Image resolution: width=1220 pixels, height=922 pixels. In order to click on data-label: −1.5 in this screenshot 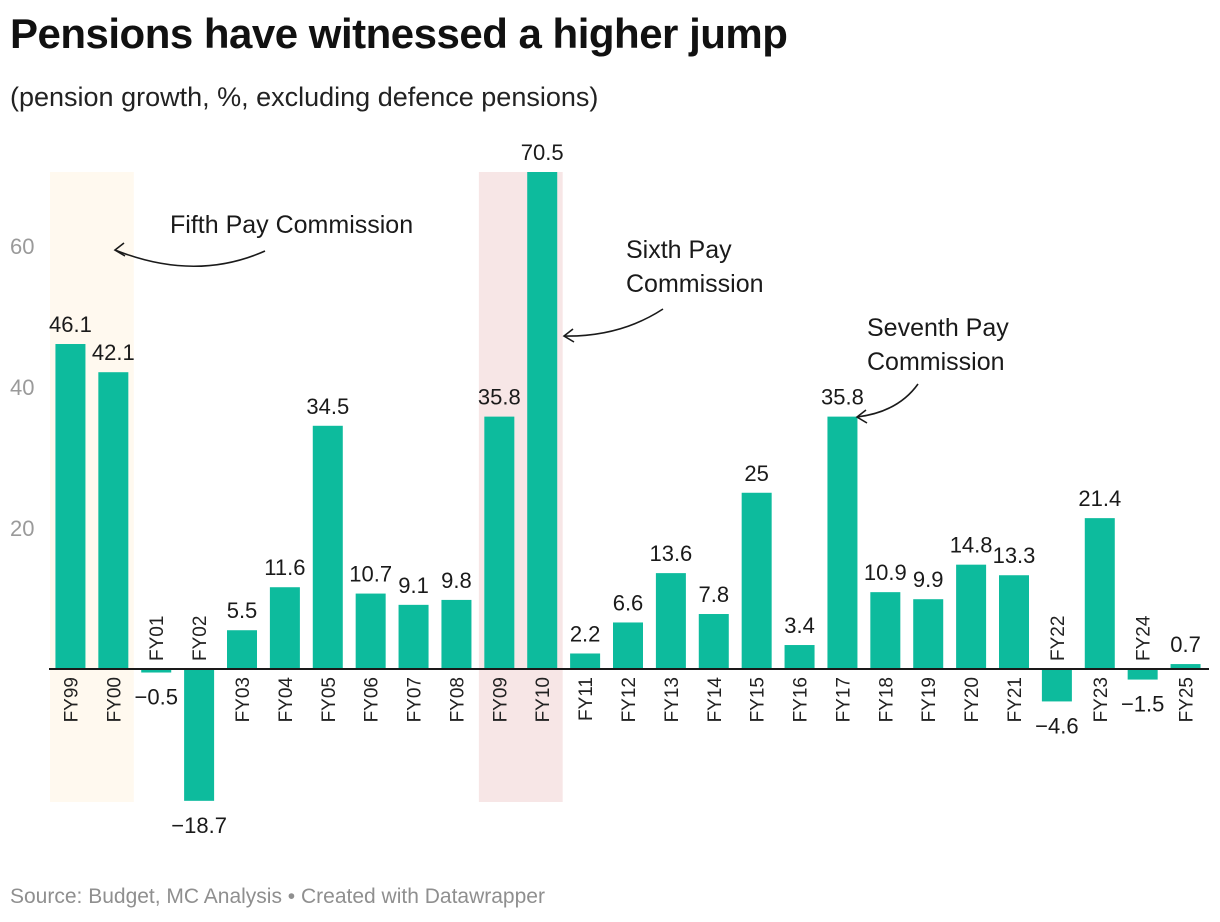, I will do `click(1142, 704)`.